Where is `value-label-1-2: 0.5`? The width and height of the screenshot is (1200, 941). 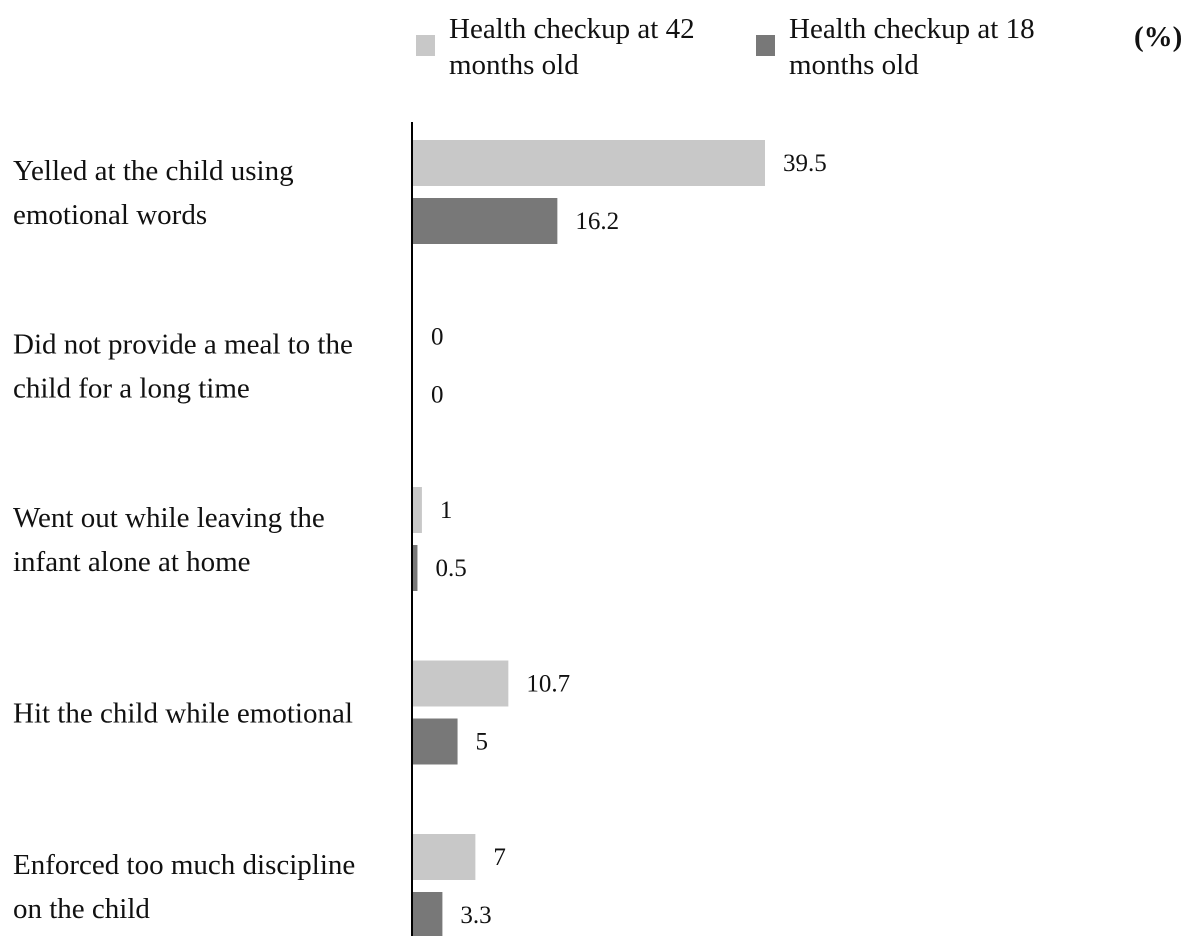
value-label-1-2: 0.5 is located at coordinates (450, 568).